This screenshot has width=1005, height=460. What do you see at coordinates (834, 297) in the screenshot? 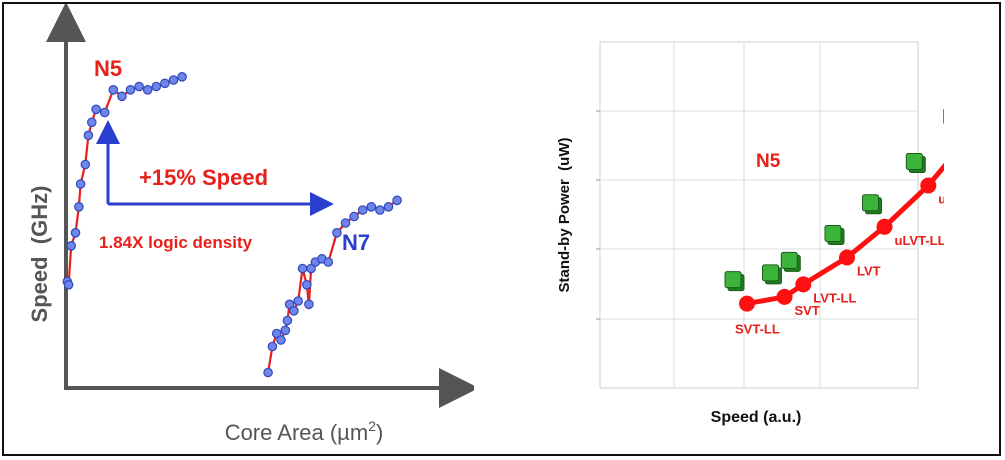
I see `vt-label: LVT-LL` at bounding box center [834, 297].